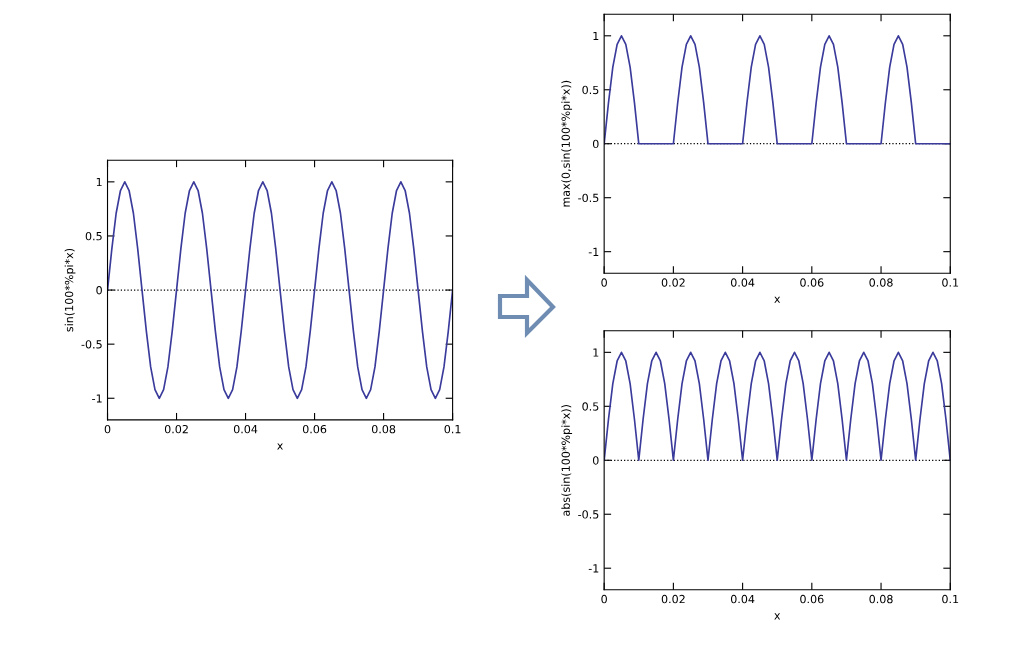 The image size is (1024, 646). Describe the element at coordinates (70, 290) in the screenshot. I see `y-axis-title: sin(100*%pi*x)` at that location.